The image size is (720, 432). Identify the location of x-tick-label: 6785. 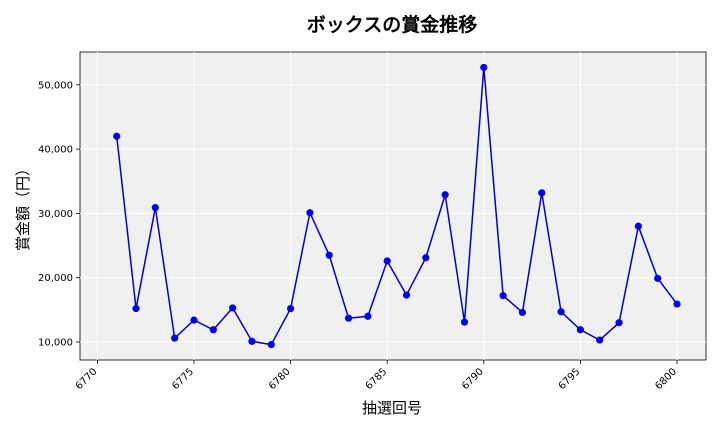
(377, 379).